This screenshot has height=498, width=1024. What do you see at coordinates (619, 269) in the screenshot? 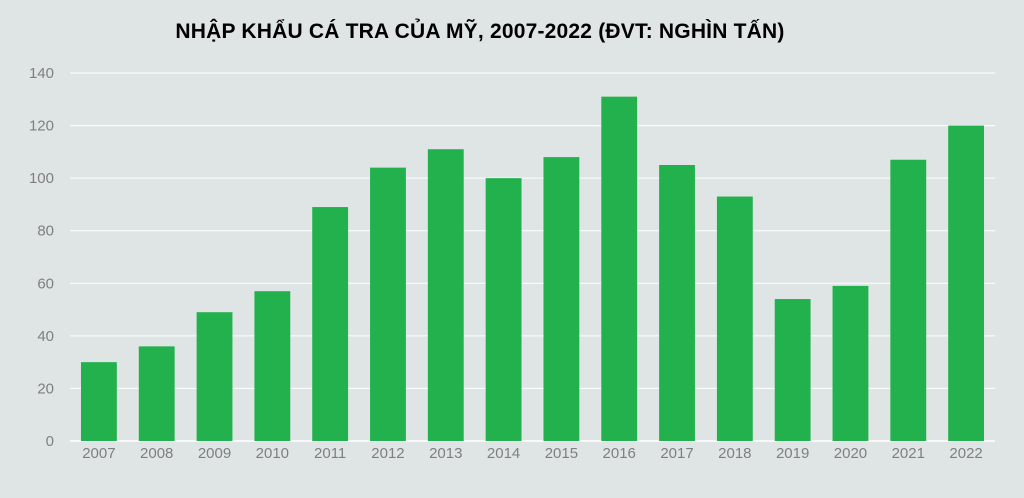
I see `bar-2016` at bounding box center [619, 269].